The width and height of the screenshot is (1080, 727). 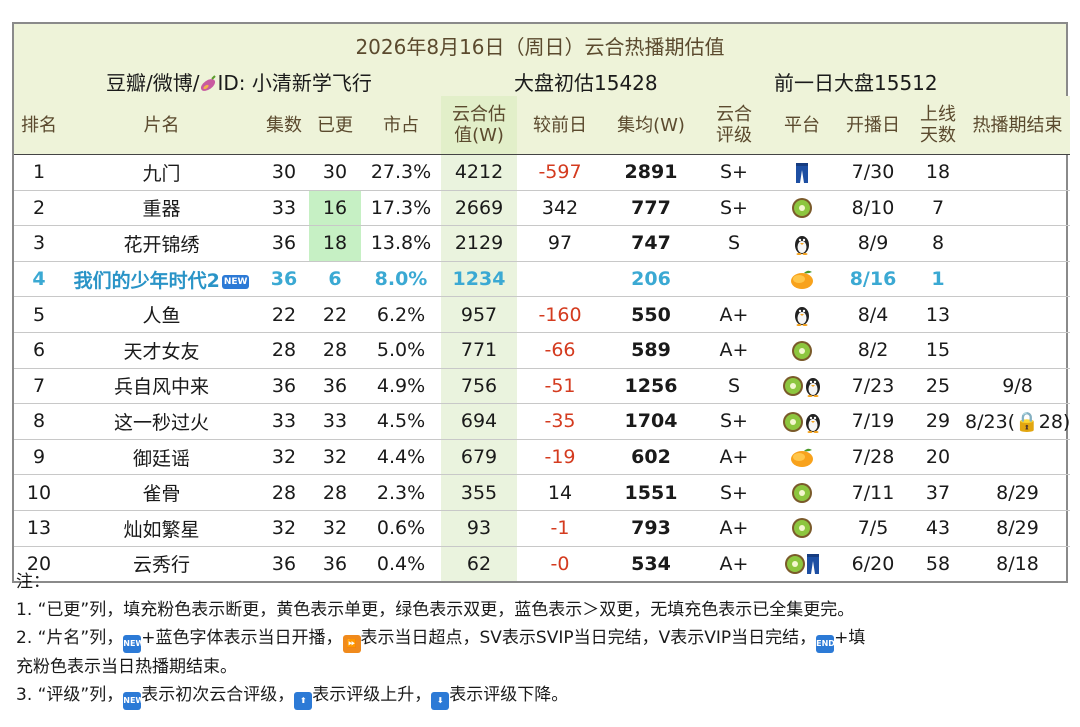 I want to click on col-average: 集均(W), so click(x=651, y=125).